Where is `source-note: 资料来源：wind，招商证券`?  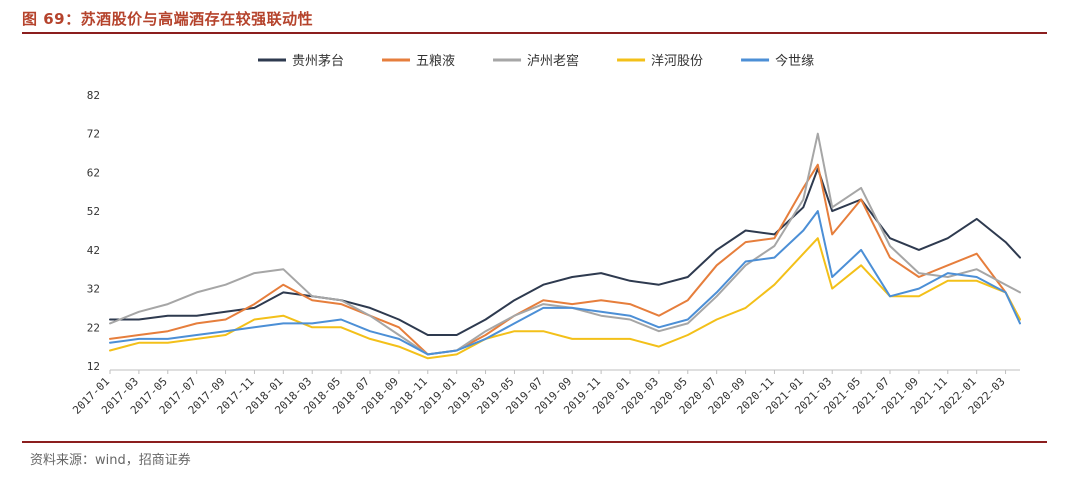
source-note: 资料来源：wind，招商证券 is located at coordinates (110, 460).